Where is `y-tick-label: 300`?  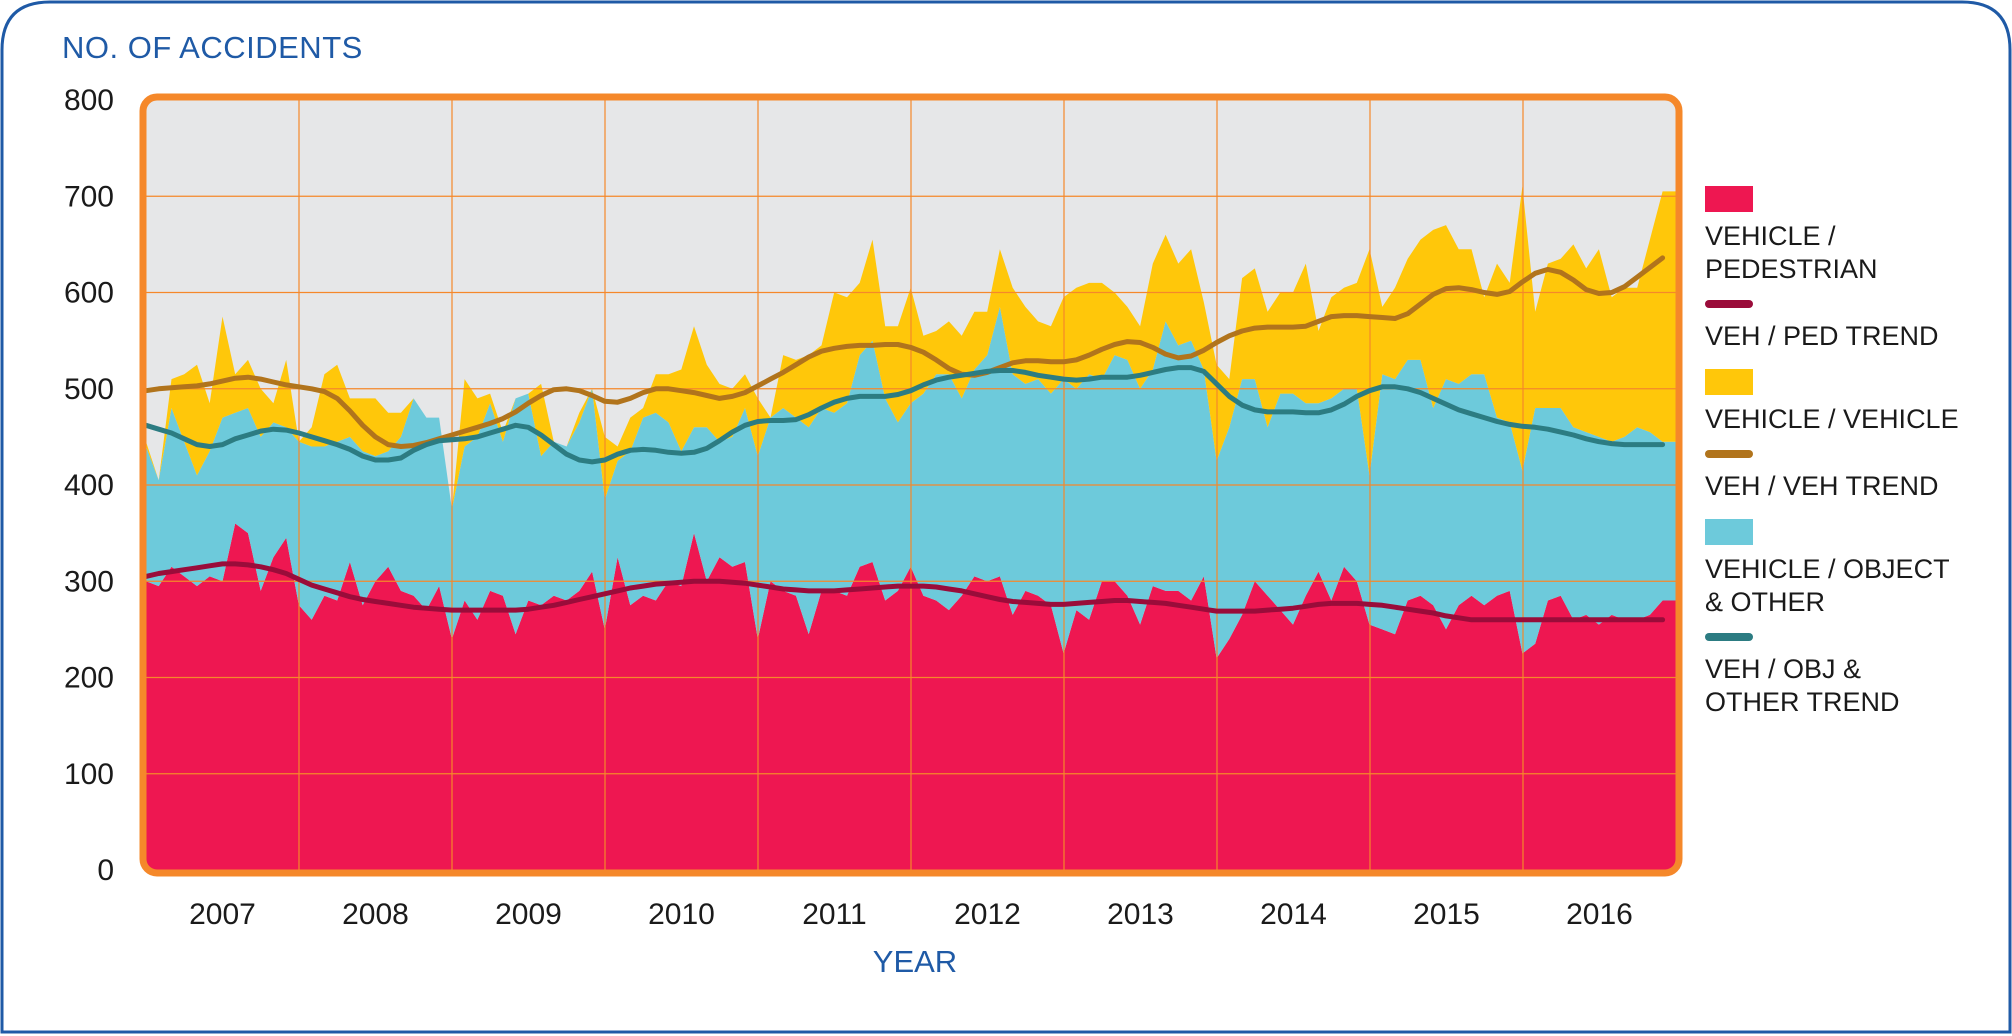
y-tick-label: 300 is located at coordinates (89, 581).